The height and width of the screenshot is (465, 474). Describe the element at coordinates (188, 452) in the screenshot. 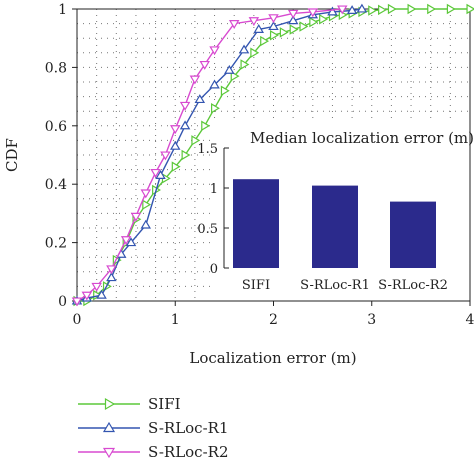

I see `legend-label: S-RLoc-R2` at that location.